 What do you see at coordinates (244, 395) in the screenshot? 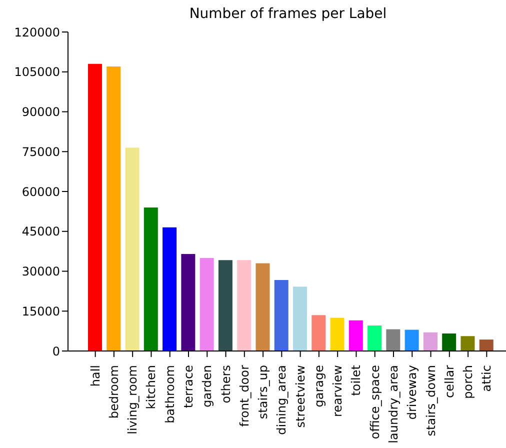
I see `x-tick-label: front_door` at bounding box center [244, 395].